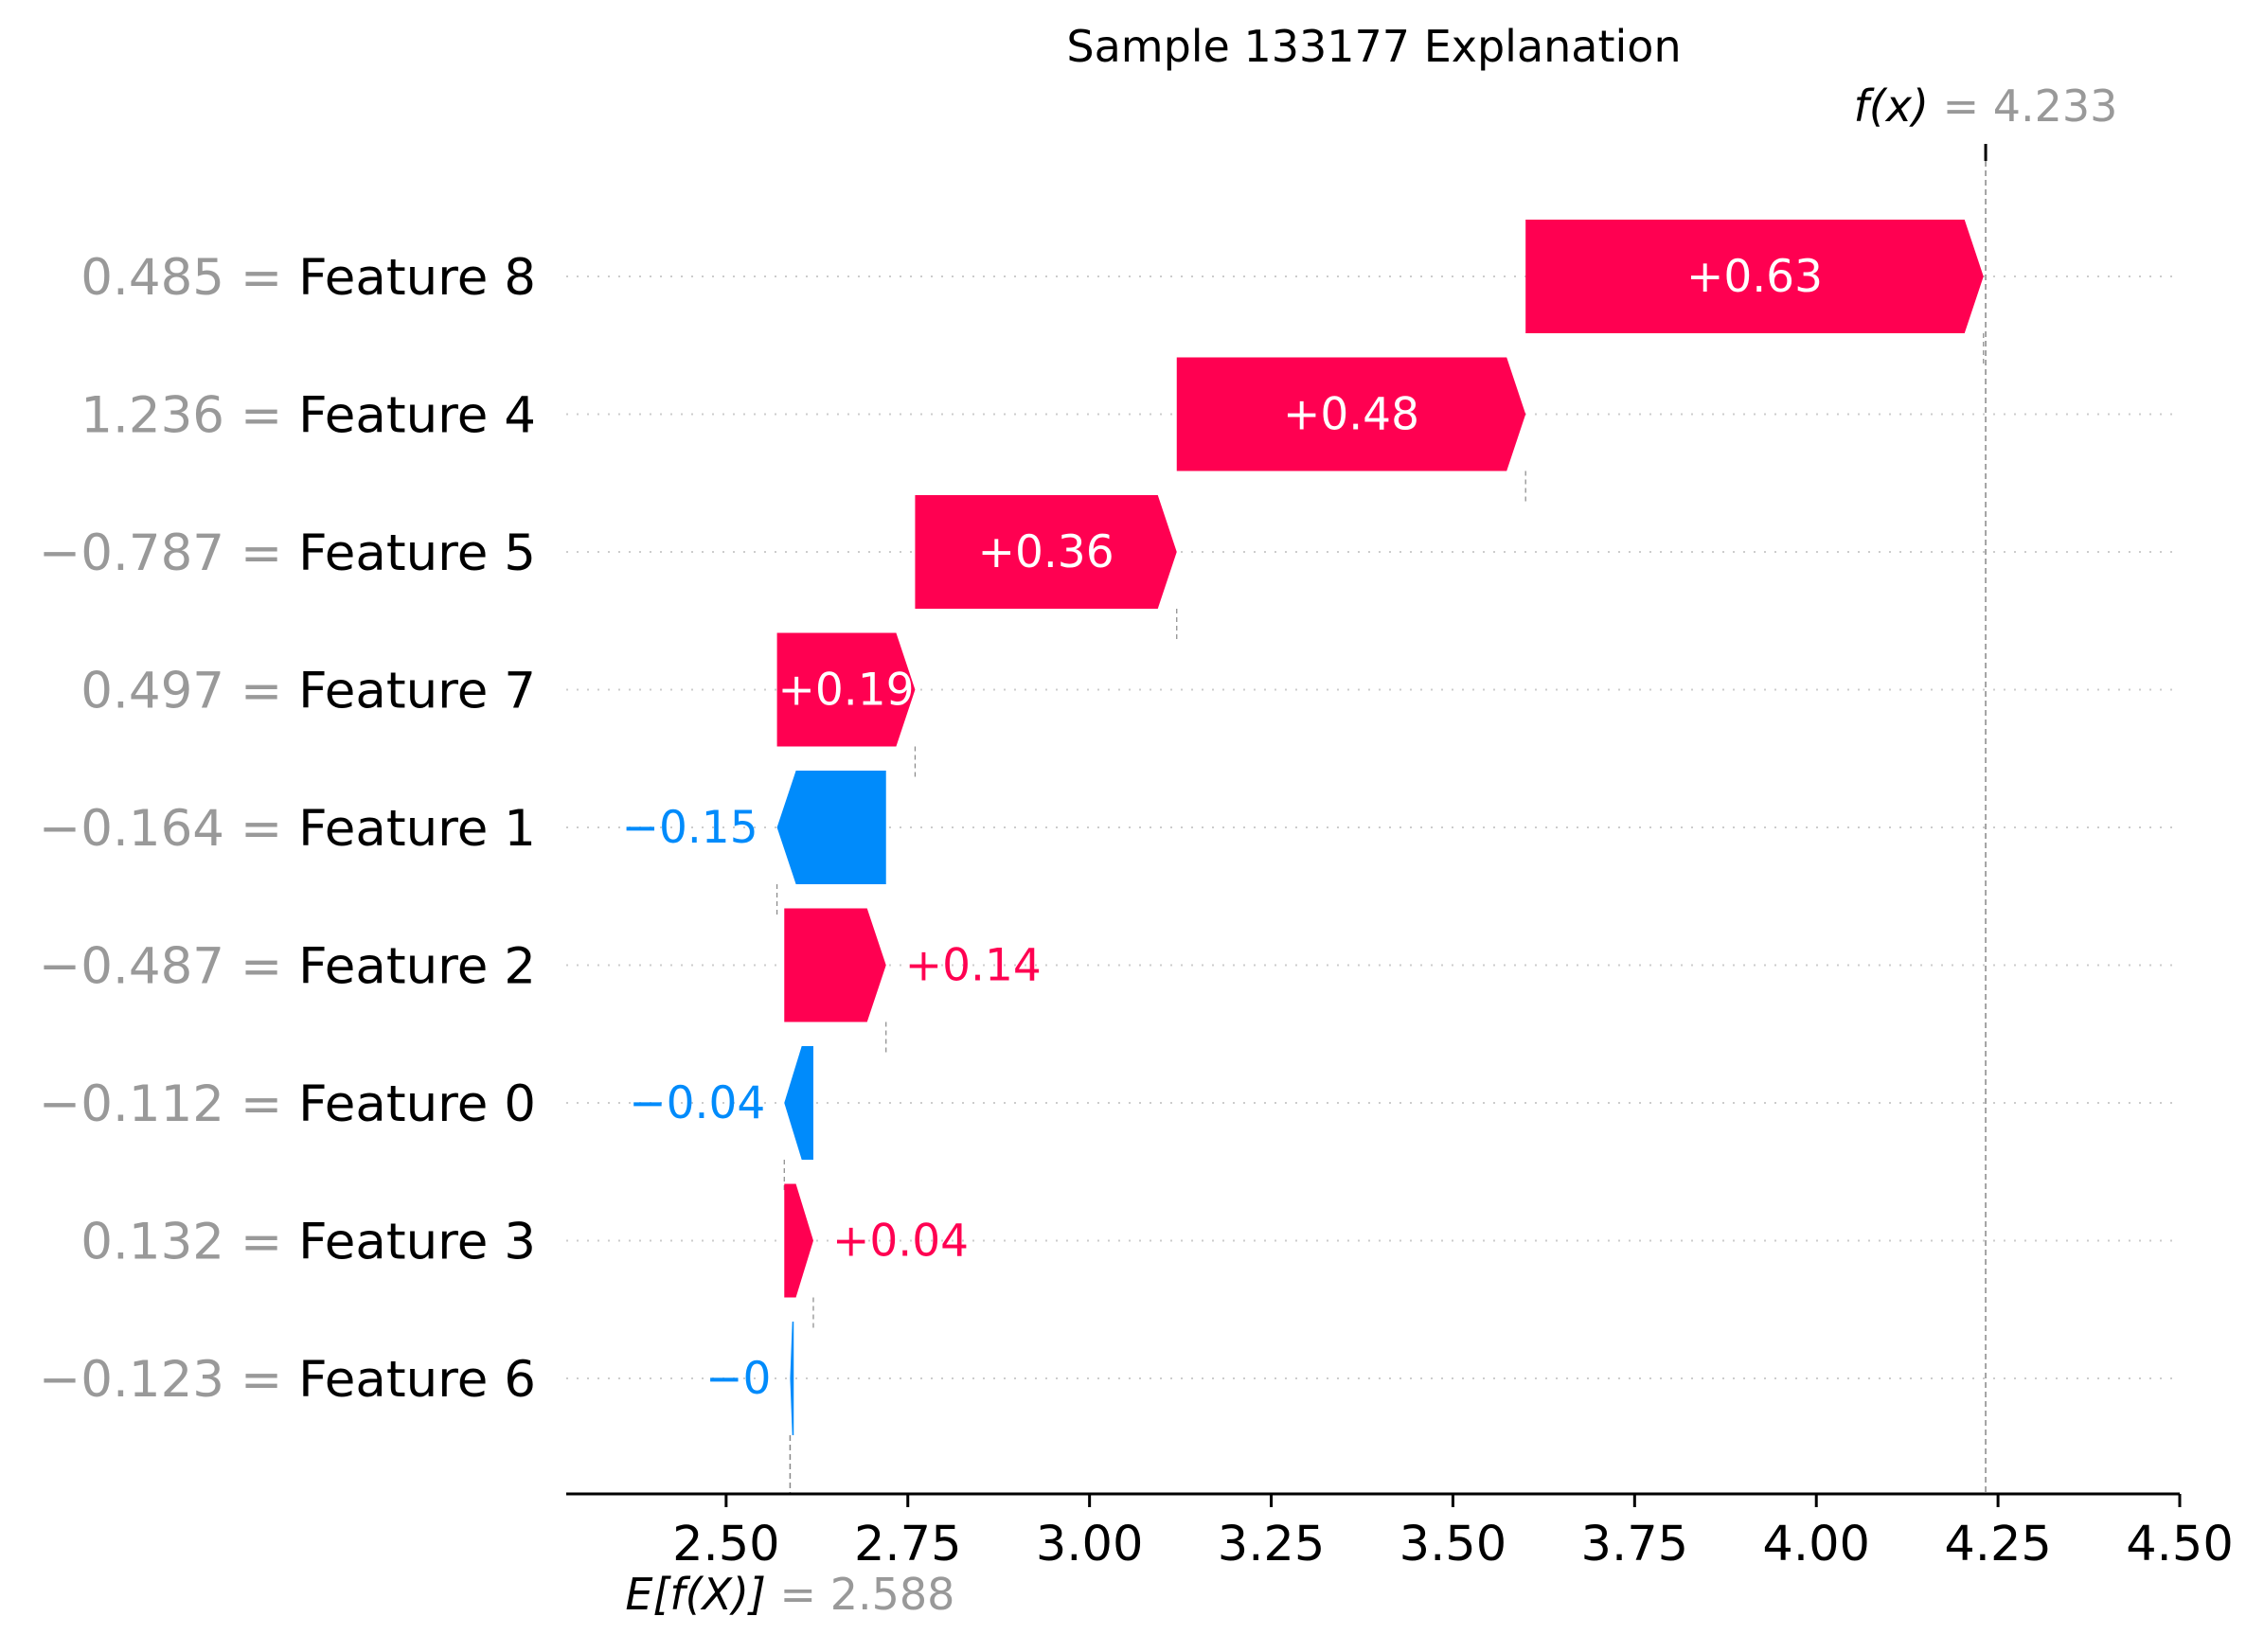 The height and width of the screenshot is (1652, 2246). What do you see at coordinates (168, 829) in the screenshot?
I see `feature-value: −0.164 =` at bounding box center [168, 829].